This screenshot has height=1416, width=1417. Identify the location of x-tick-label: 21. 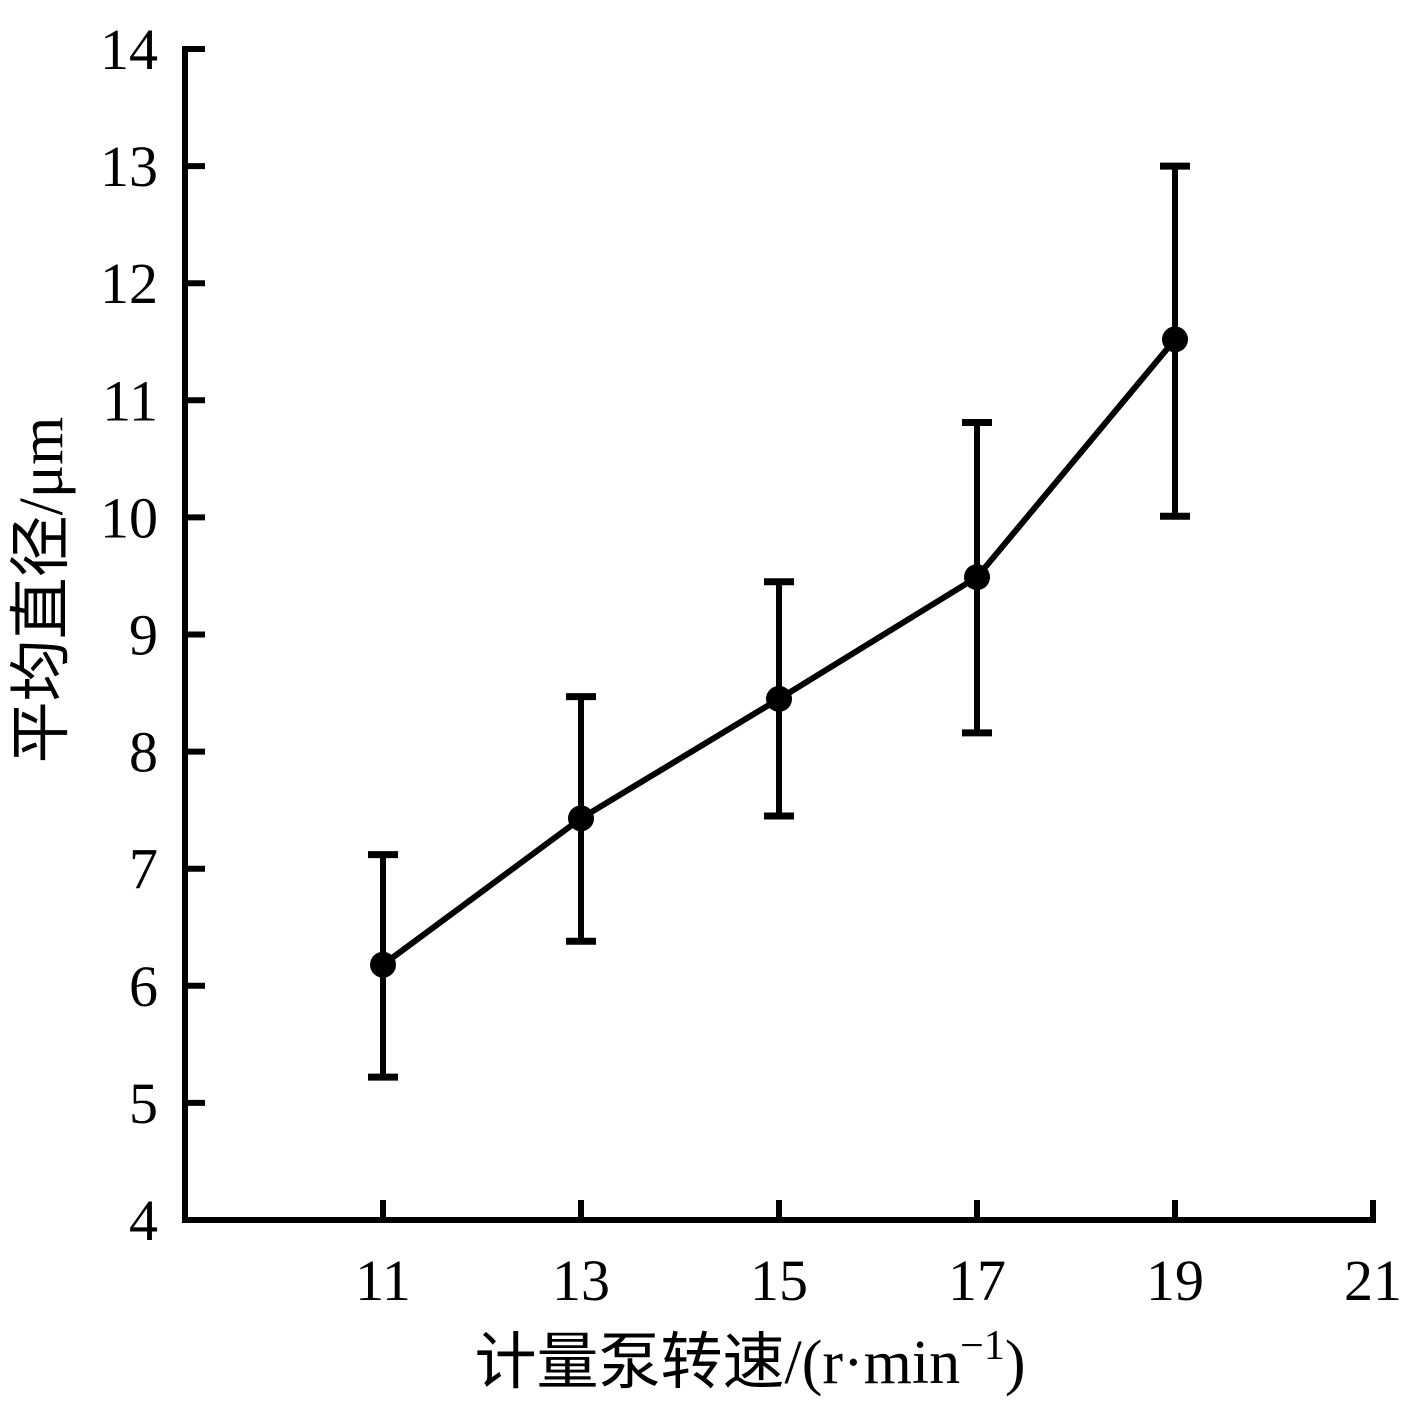
(1373, 1280).